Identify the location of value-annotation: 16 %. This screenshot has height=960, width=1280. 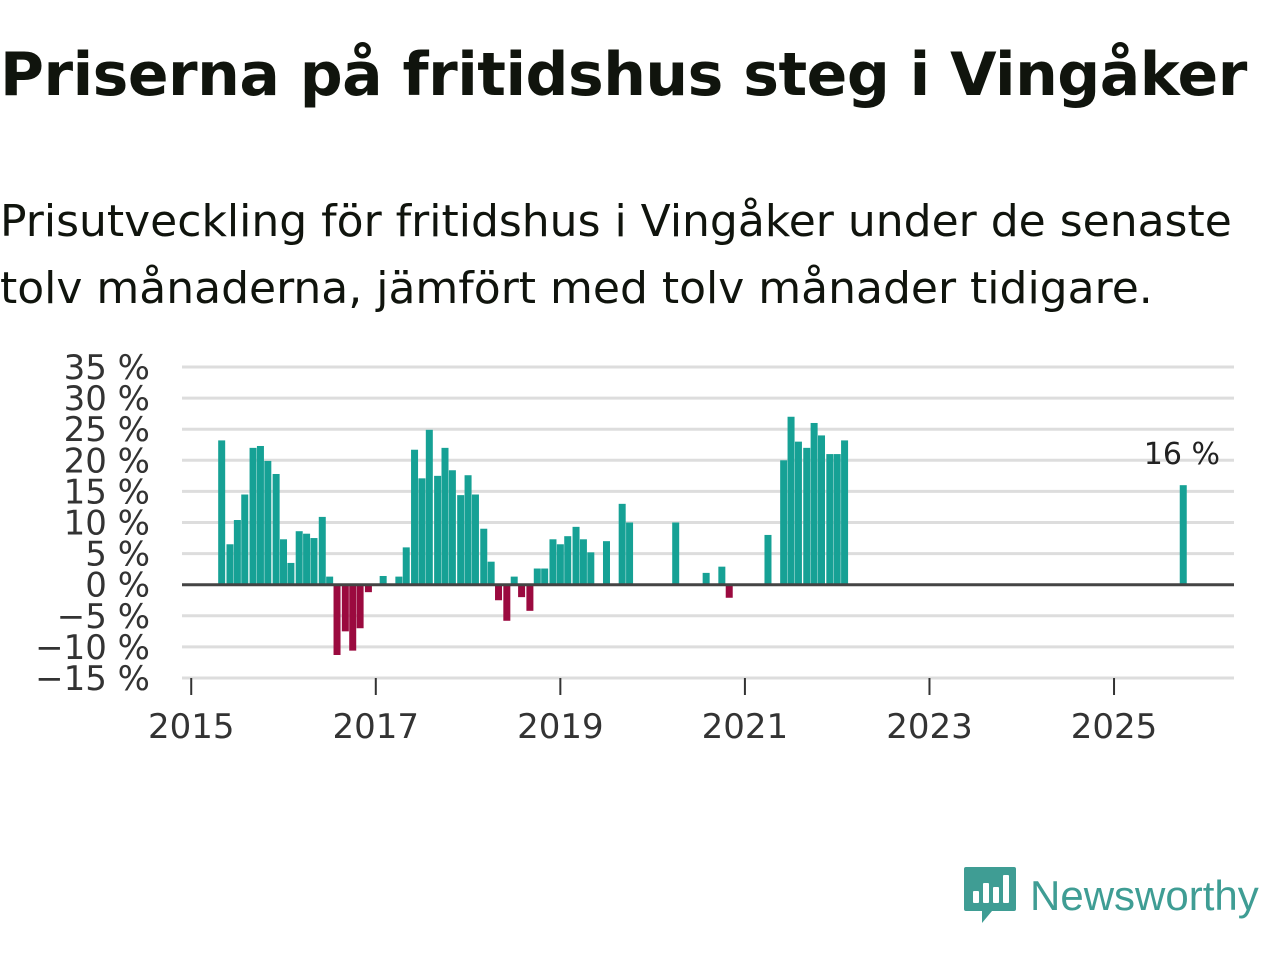
(1182, 454).